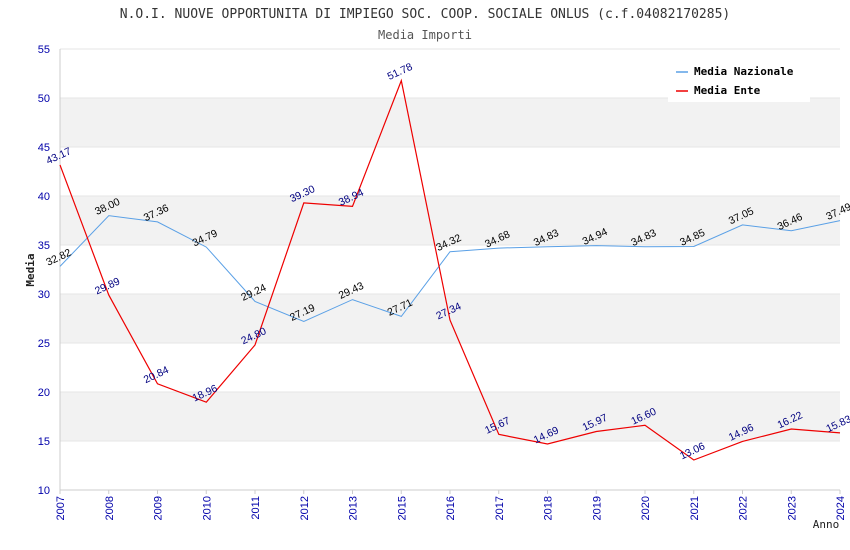 This screenshot has width=850, height=550. What do you see at coordinates (841, 508) in the screenshot?
I see `x-tick-label: 2024` at bounding box center [841, 508].